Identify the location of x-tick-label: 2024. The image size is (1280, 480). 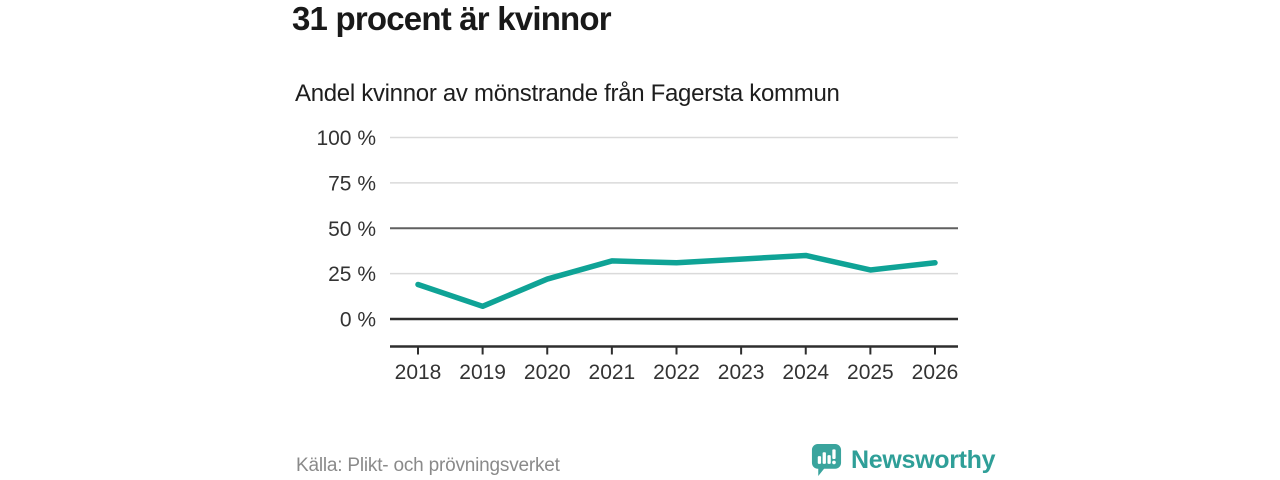
(805, 372).